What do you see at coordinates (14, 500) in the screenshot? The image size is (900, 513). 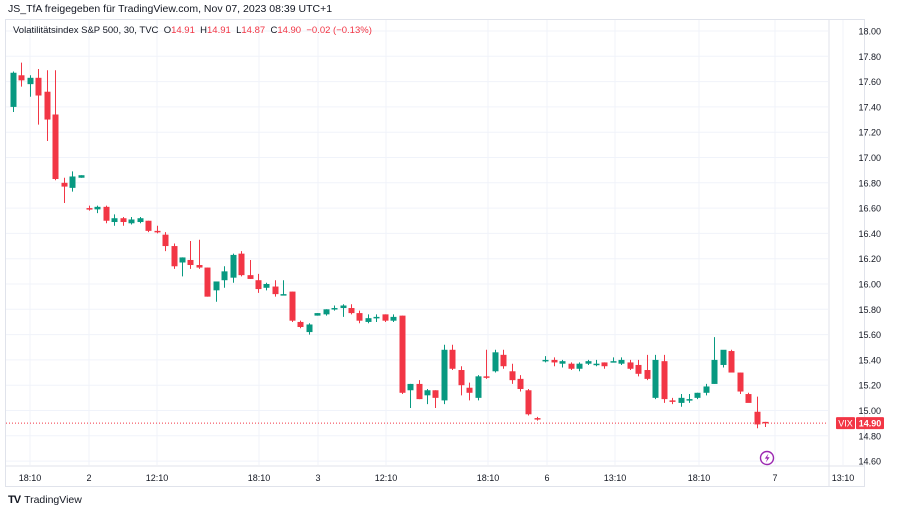 I see `tradingview-logo-icon: TV` at bounding box center [14, 500].